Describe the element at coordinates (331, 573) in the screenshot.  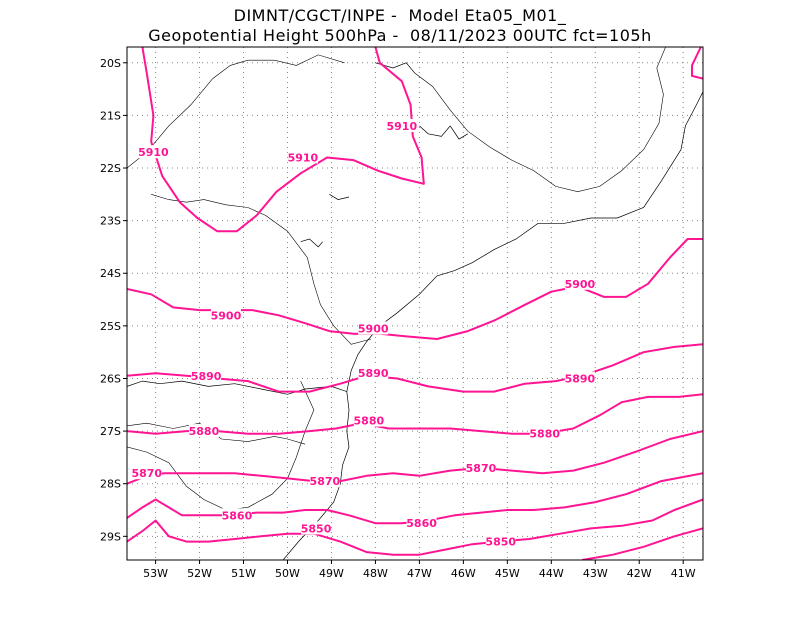
I see `lon-tick-label: 49W` at that location.